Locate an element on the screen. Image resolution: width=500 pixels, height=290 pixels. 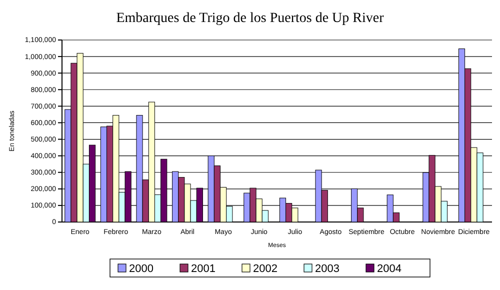
legend-label: 2000 is located at coordinates (141, 268).